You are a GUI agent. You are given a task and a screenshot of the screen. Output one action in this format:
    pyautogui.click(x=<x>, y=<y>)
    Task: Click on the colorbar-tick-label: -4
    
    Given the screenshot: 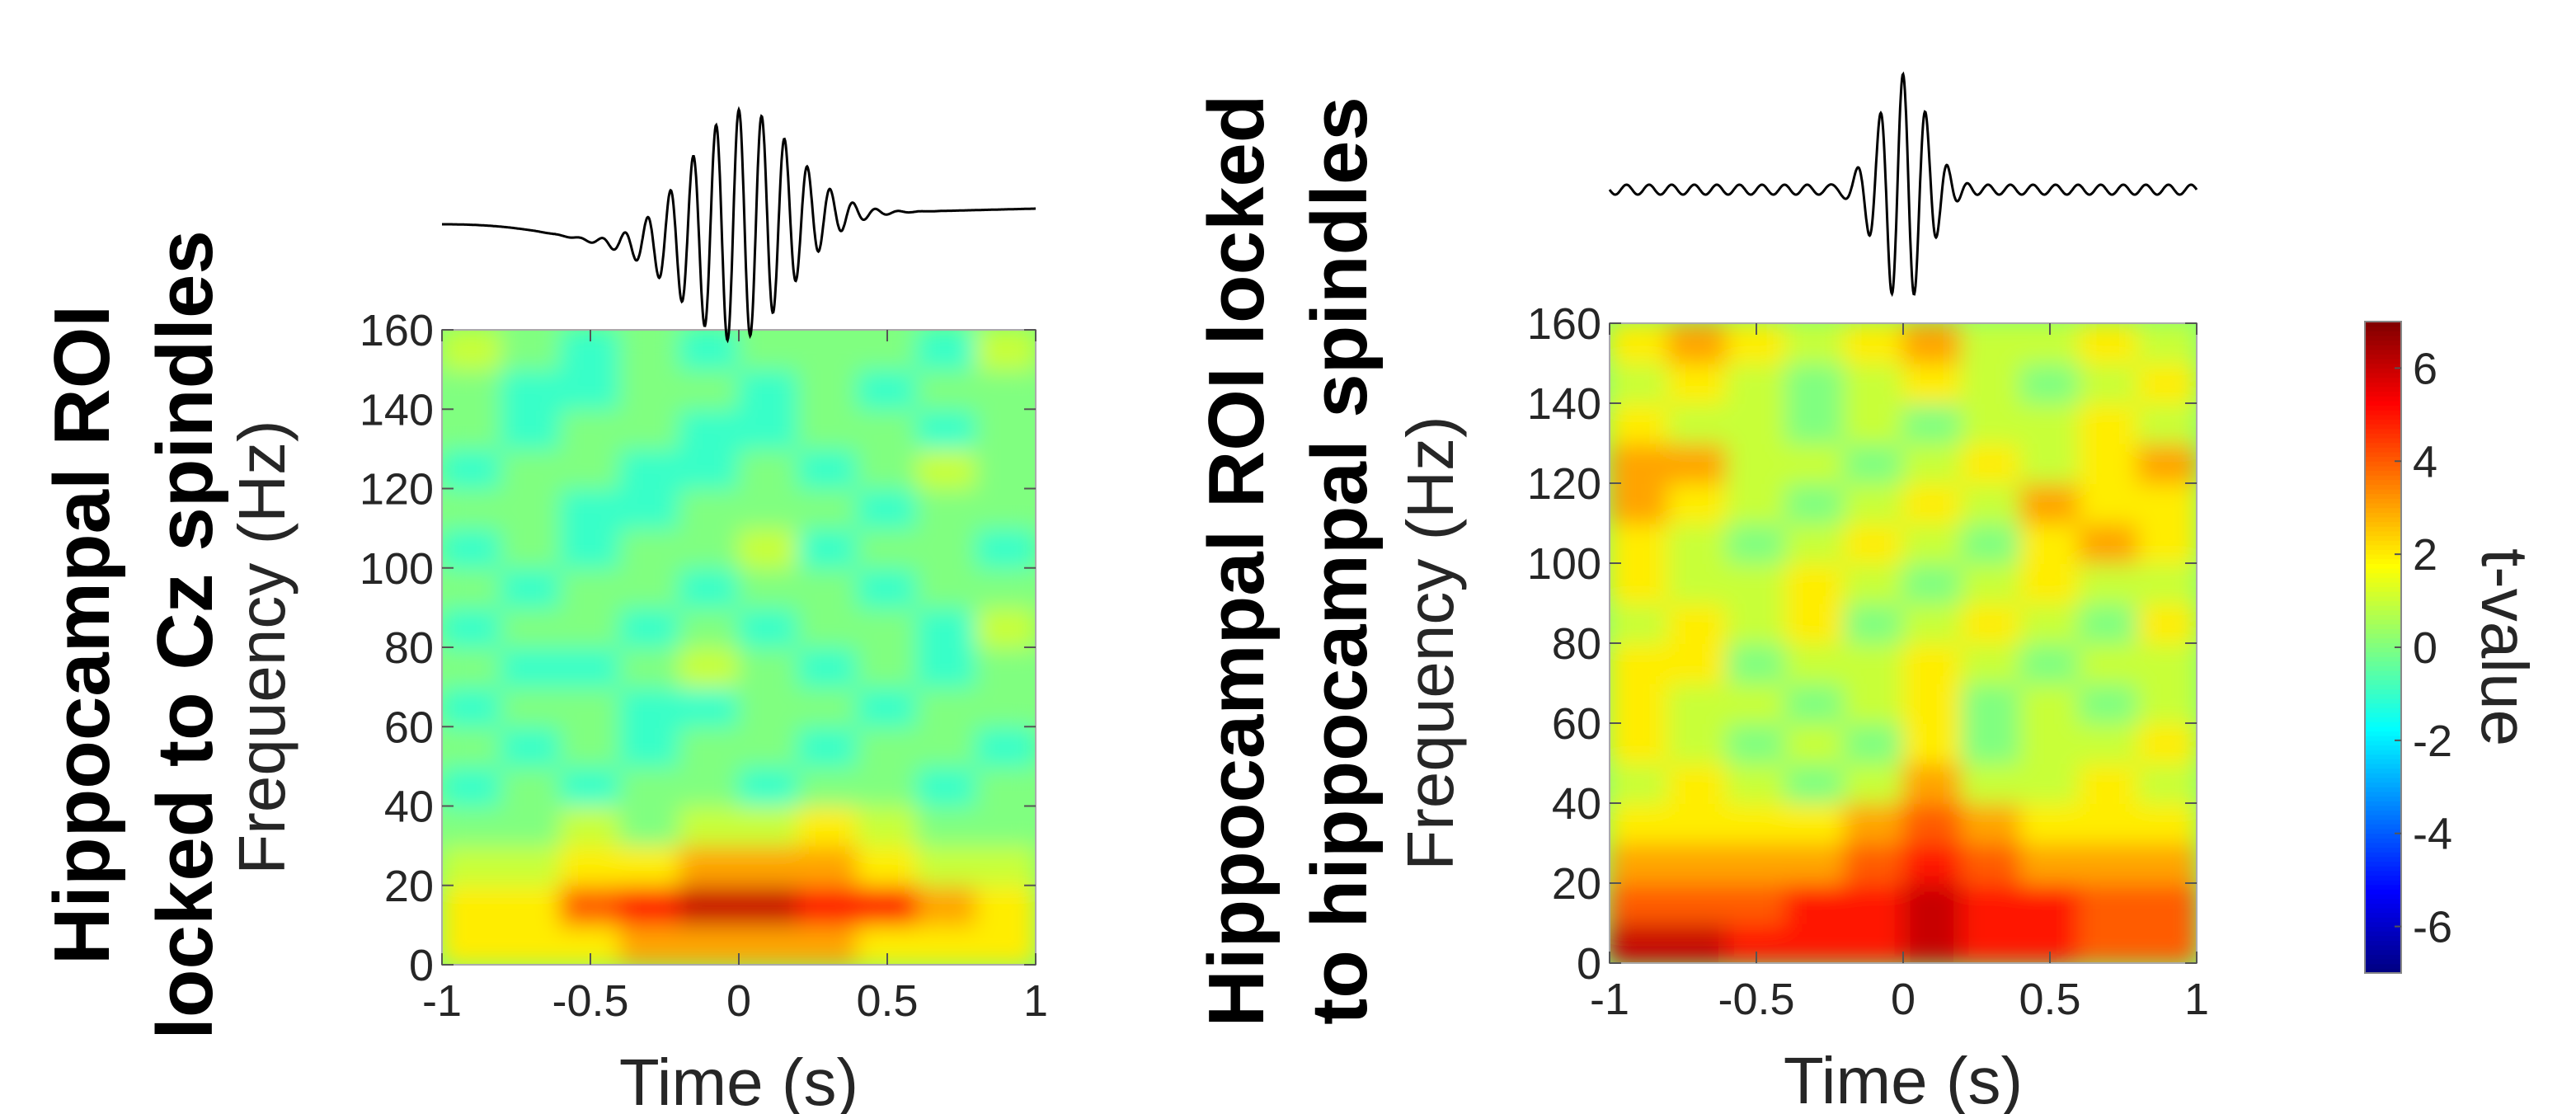 What is the action you would take?
    pyautogui.click(x=2432, y=834)
    